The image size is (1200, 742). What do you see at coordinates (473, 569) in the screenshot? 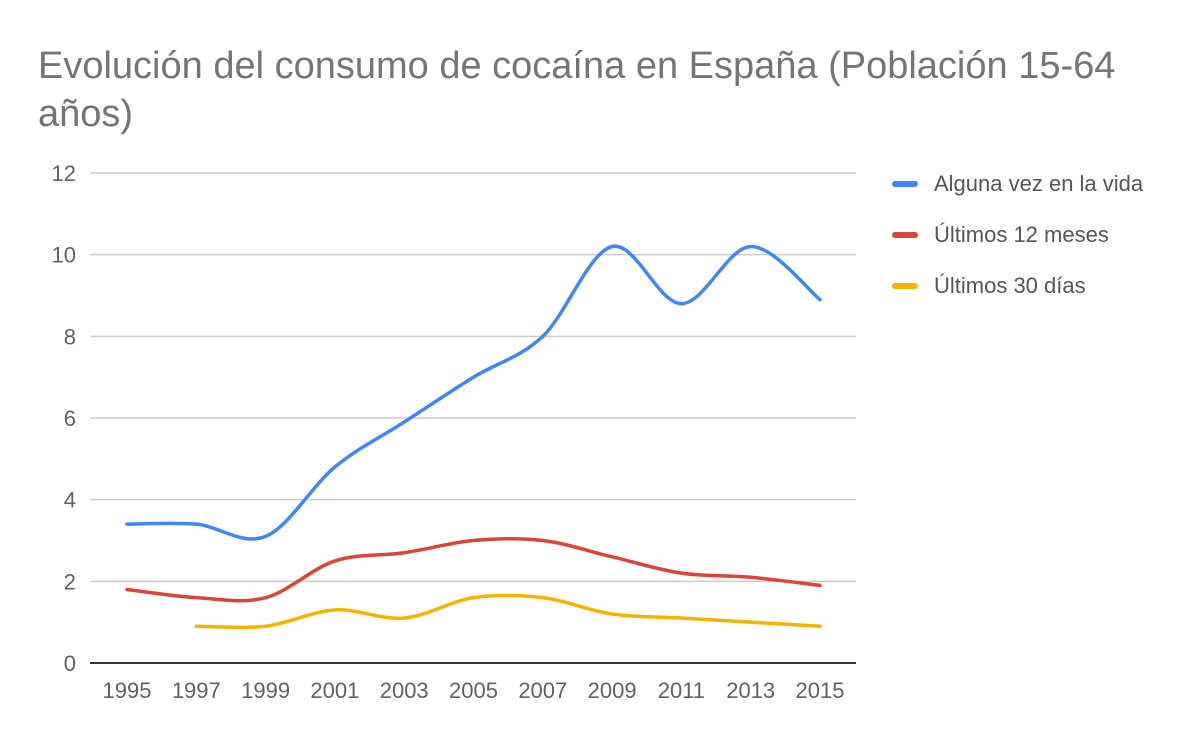
I see `series-line-ultimos-12-meses` at bounding box center [473, 569].